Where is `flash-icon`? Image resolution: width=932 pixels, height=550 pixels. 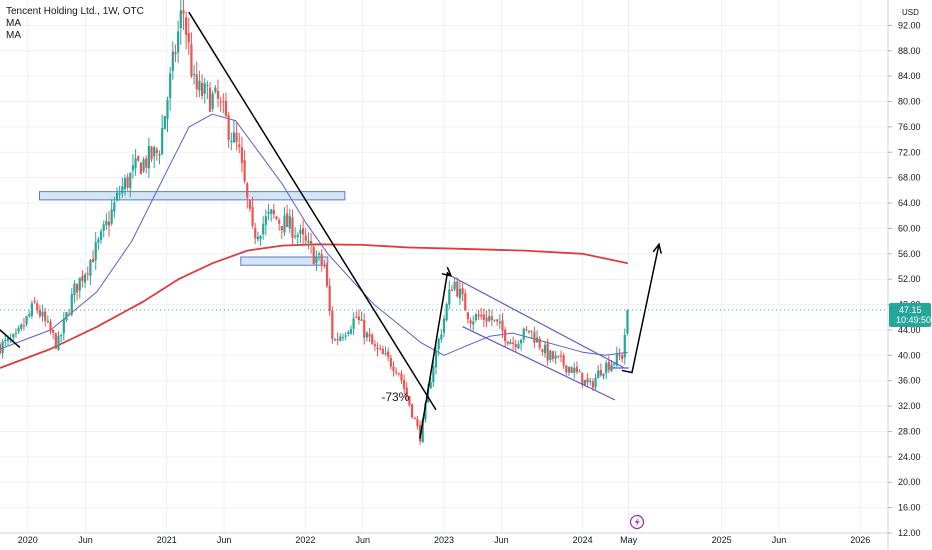
flash-icon is located at coordinates (637, 522).